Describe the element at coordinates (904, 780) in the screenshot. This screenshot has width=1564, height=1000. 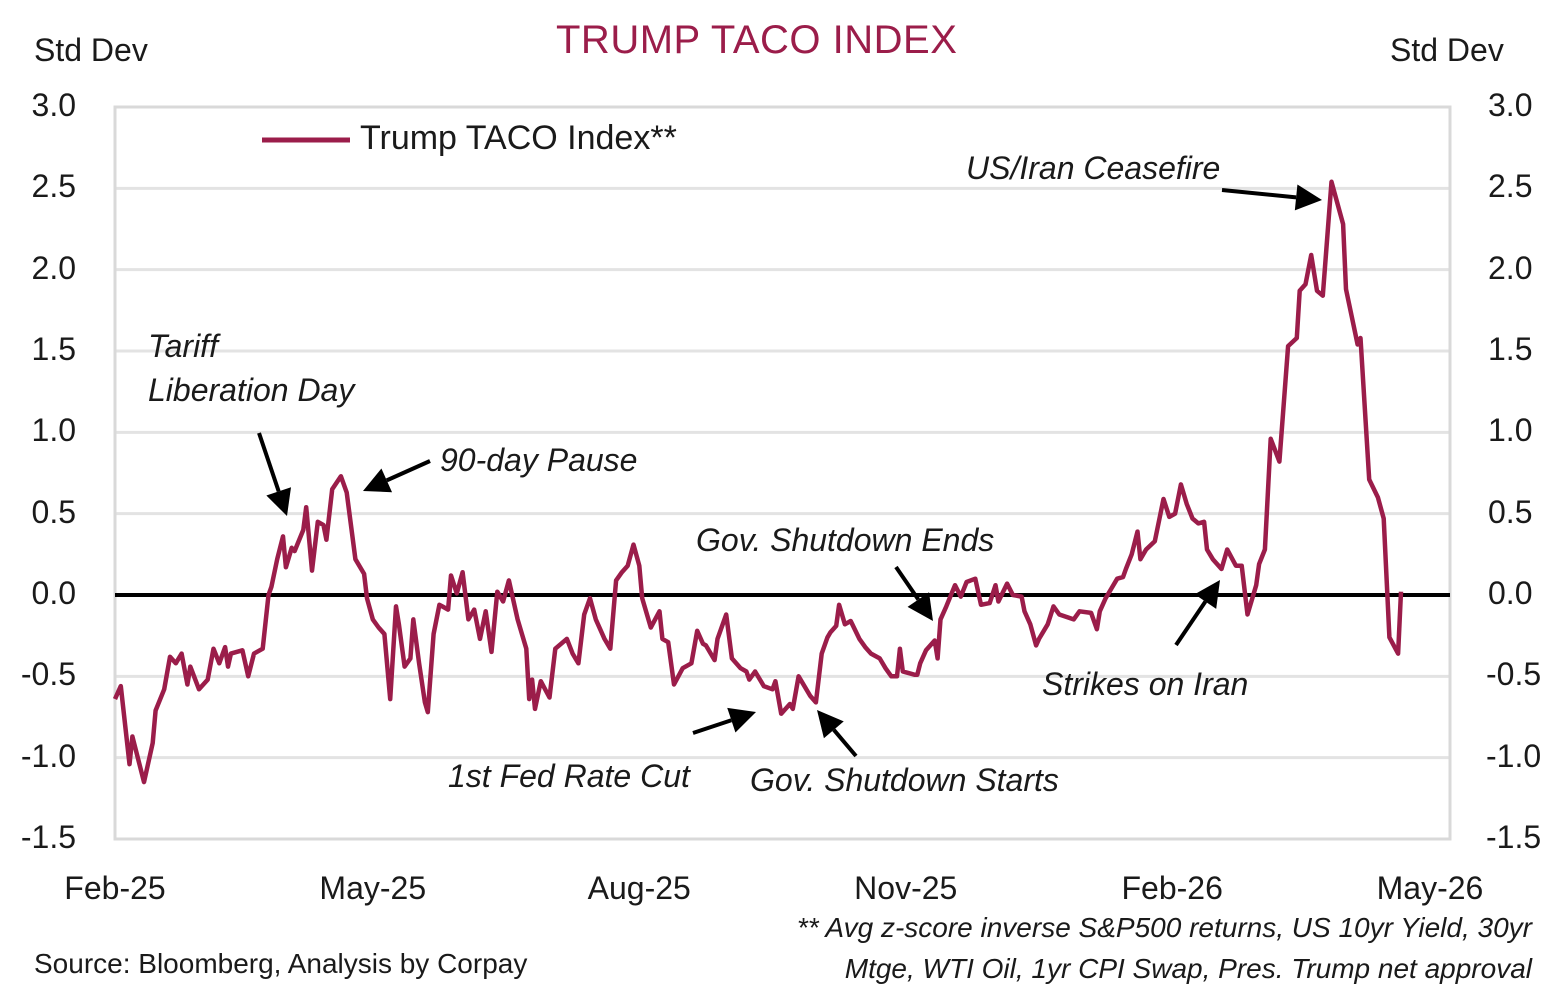
I see `annotation-gov-shutdown-starts: Gov. Shutdown Starts` at that location.